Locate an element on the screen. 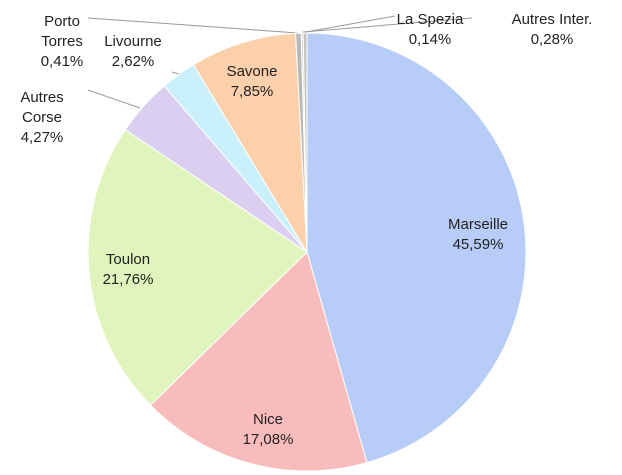 This screenshot has width=622, height=475. slice-value: 4,27% is located at coordinates (42, 137).